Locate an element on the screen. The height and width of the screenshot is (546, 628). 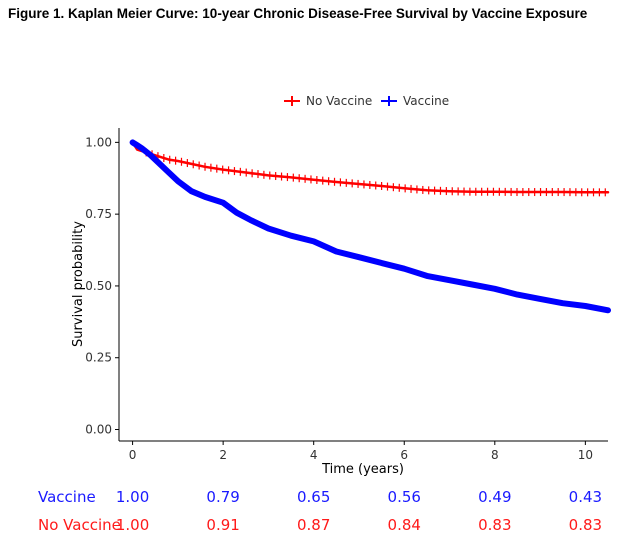
risk-row-label-vaccine: Vaccine is located at coordinates (67, 497).